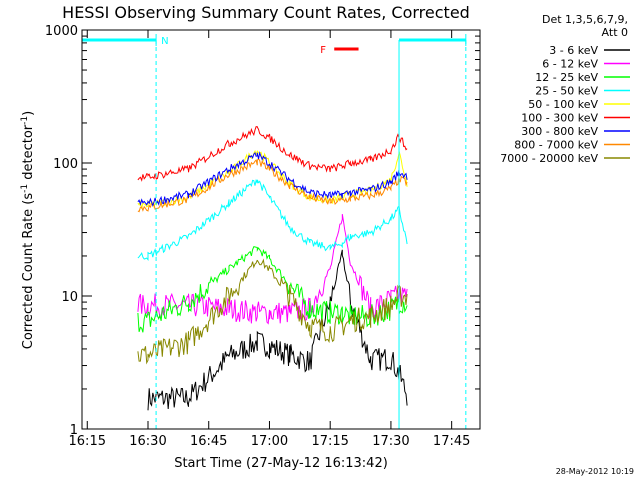  I want to click on legend-header-line-2: Att 0, so click(615, 32).